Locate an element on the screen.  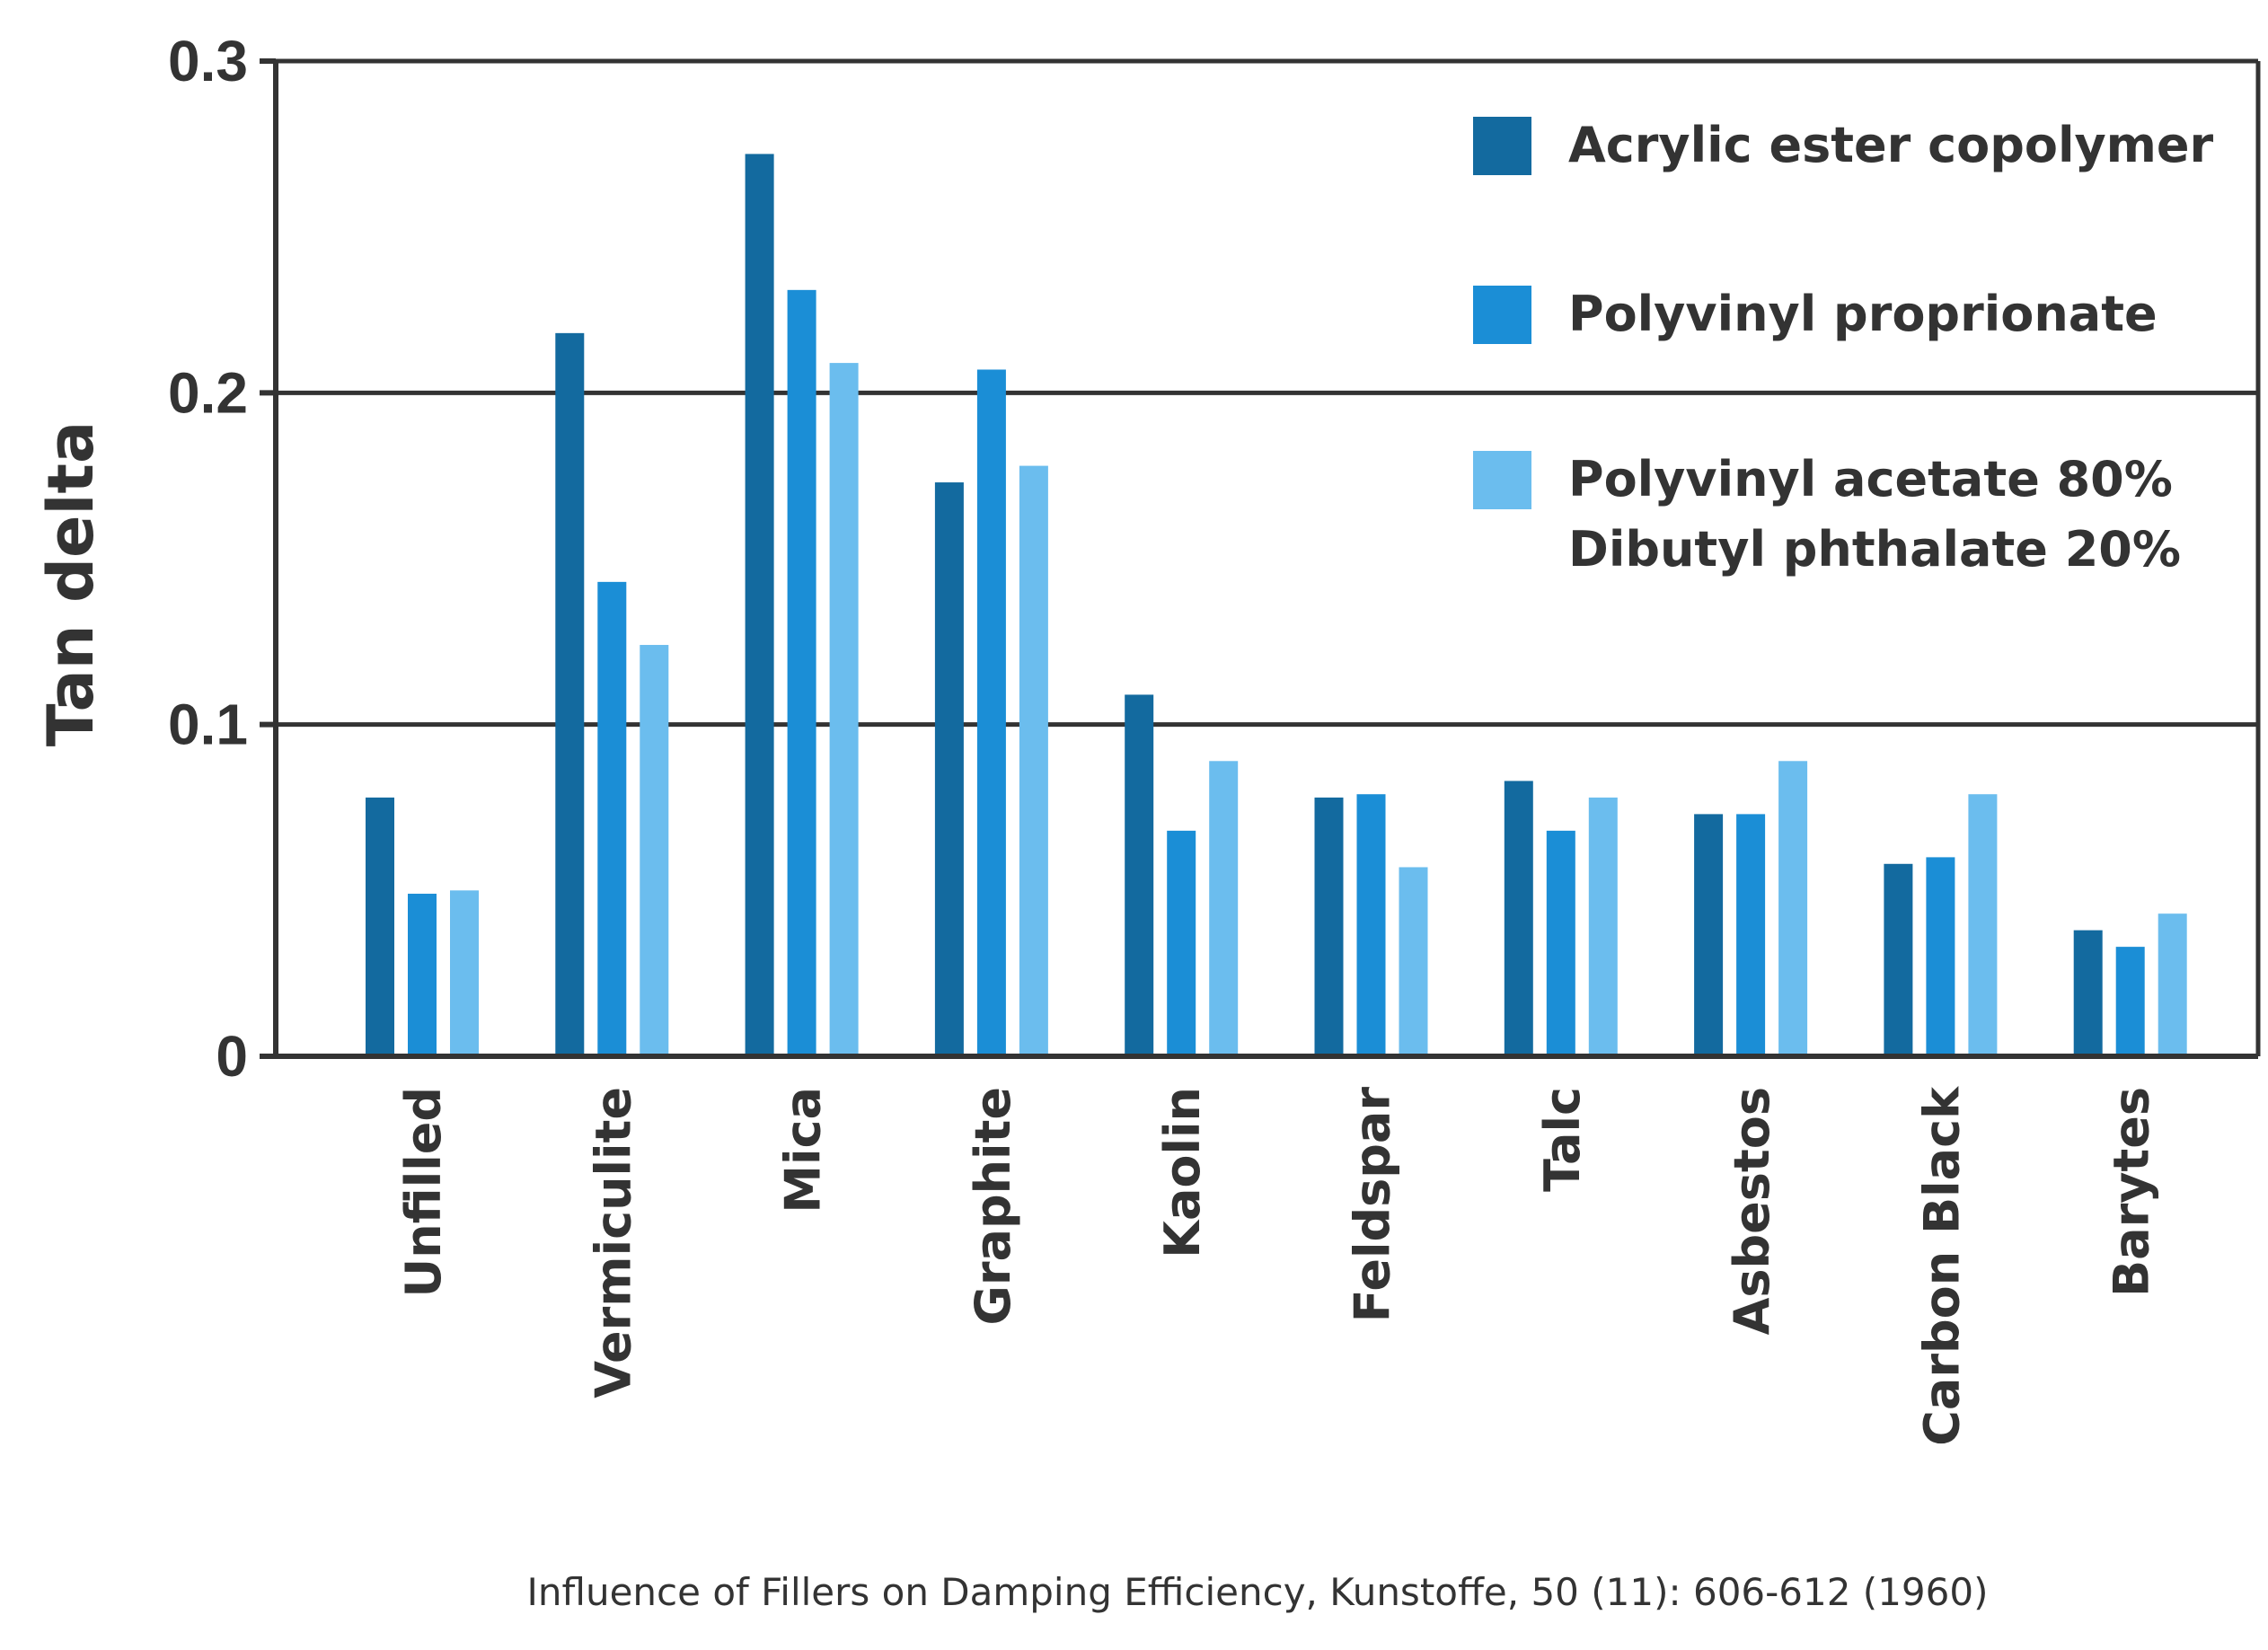
y-tick-label: 0.2 is located at coordinates (208, 392).